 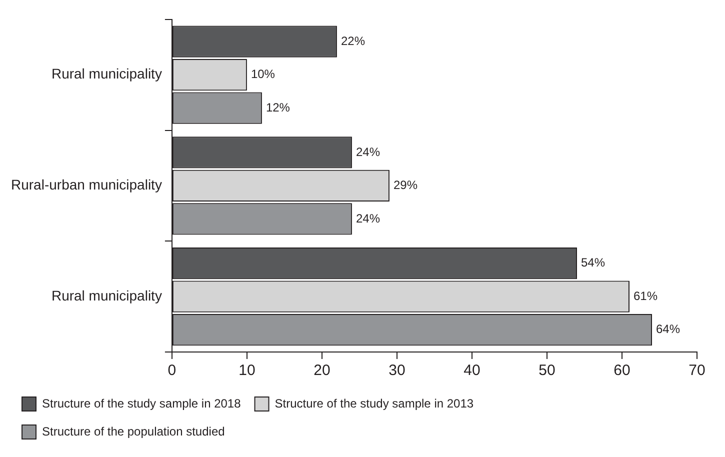 I want to click on x-tick-label: 0, so click(x=172, y=371).